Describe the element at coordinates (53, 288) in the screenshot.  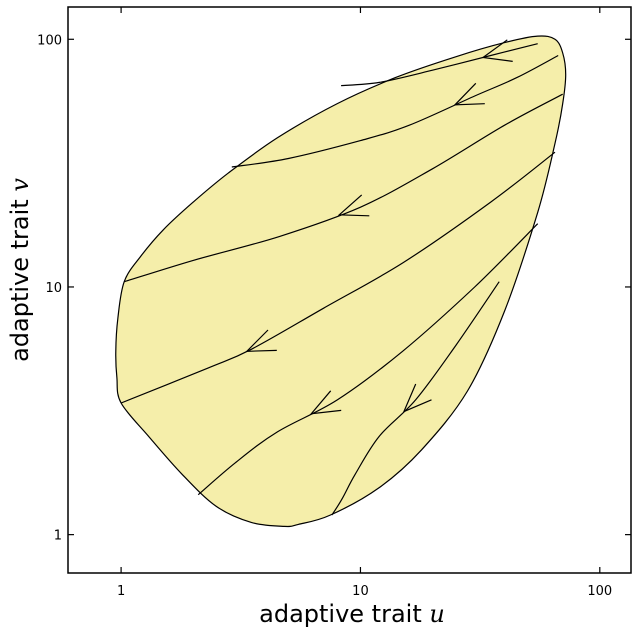
I see `y-tick-label: 10` at that location.